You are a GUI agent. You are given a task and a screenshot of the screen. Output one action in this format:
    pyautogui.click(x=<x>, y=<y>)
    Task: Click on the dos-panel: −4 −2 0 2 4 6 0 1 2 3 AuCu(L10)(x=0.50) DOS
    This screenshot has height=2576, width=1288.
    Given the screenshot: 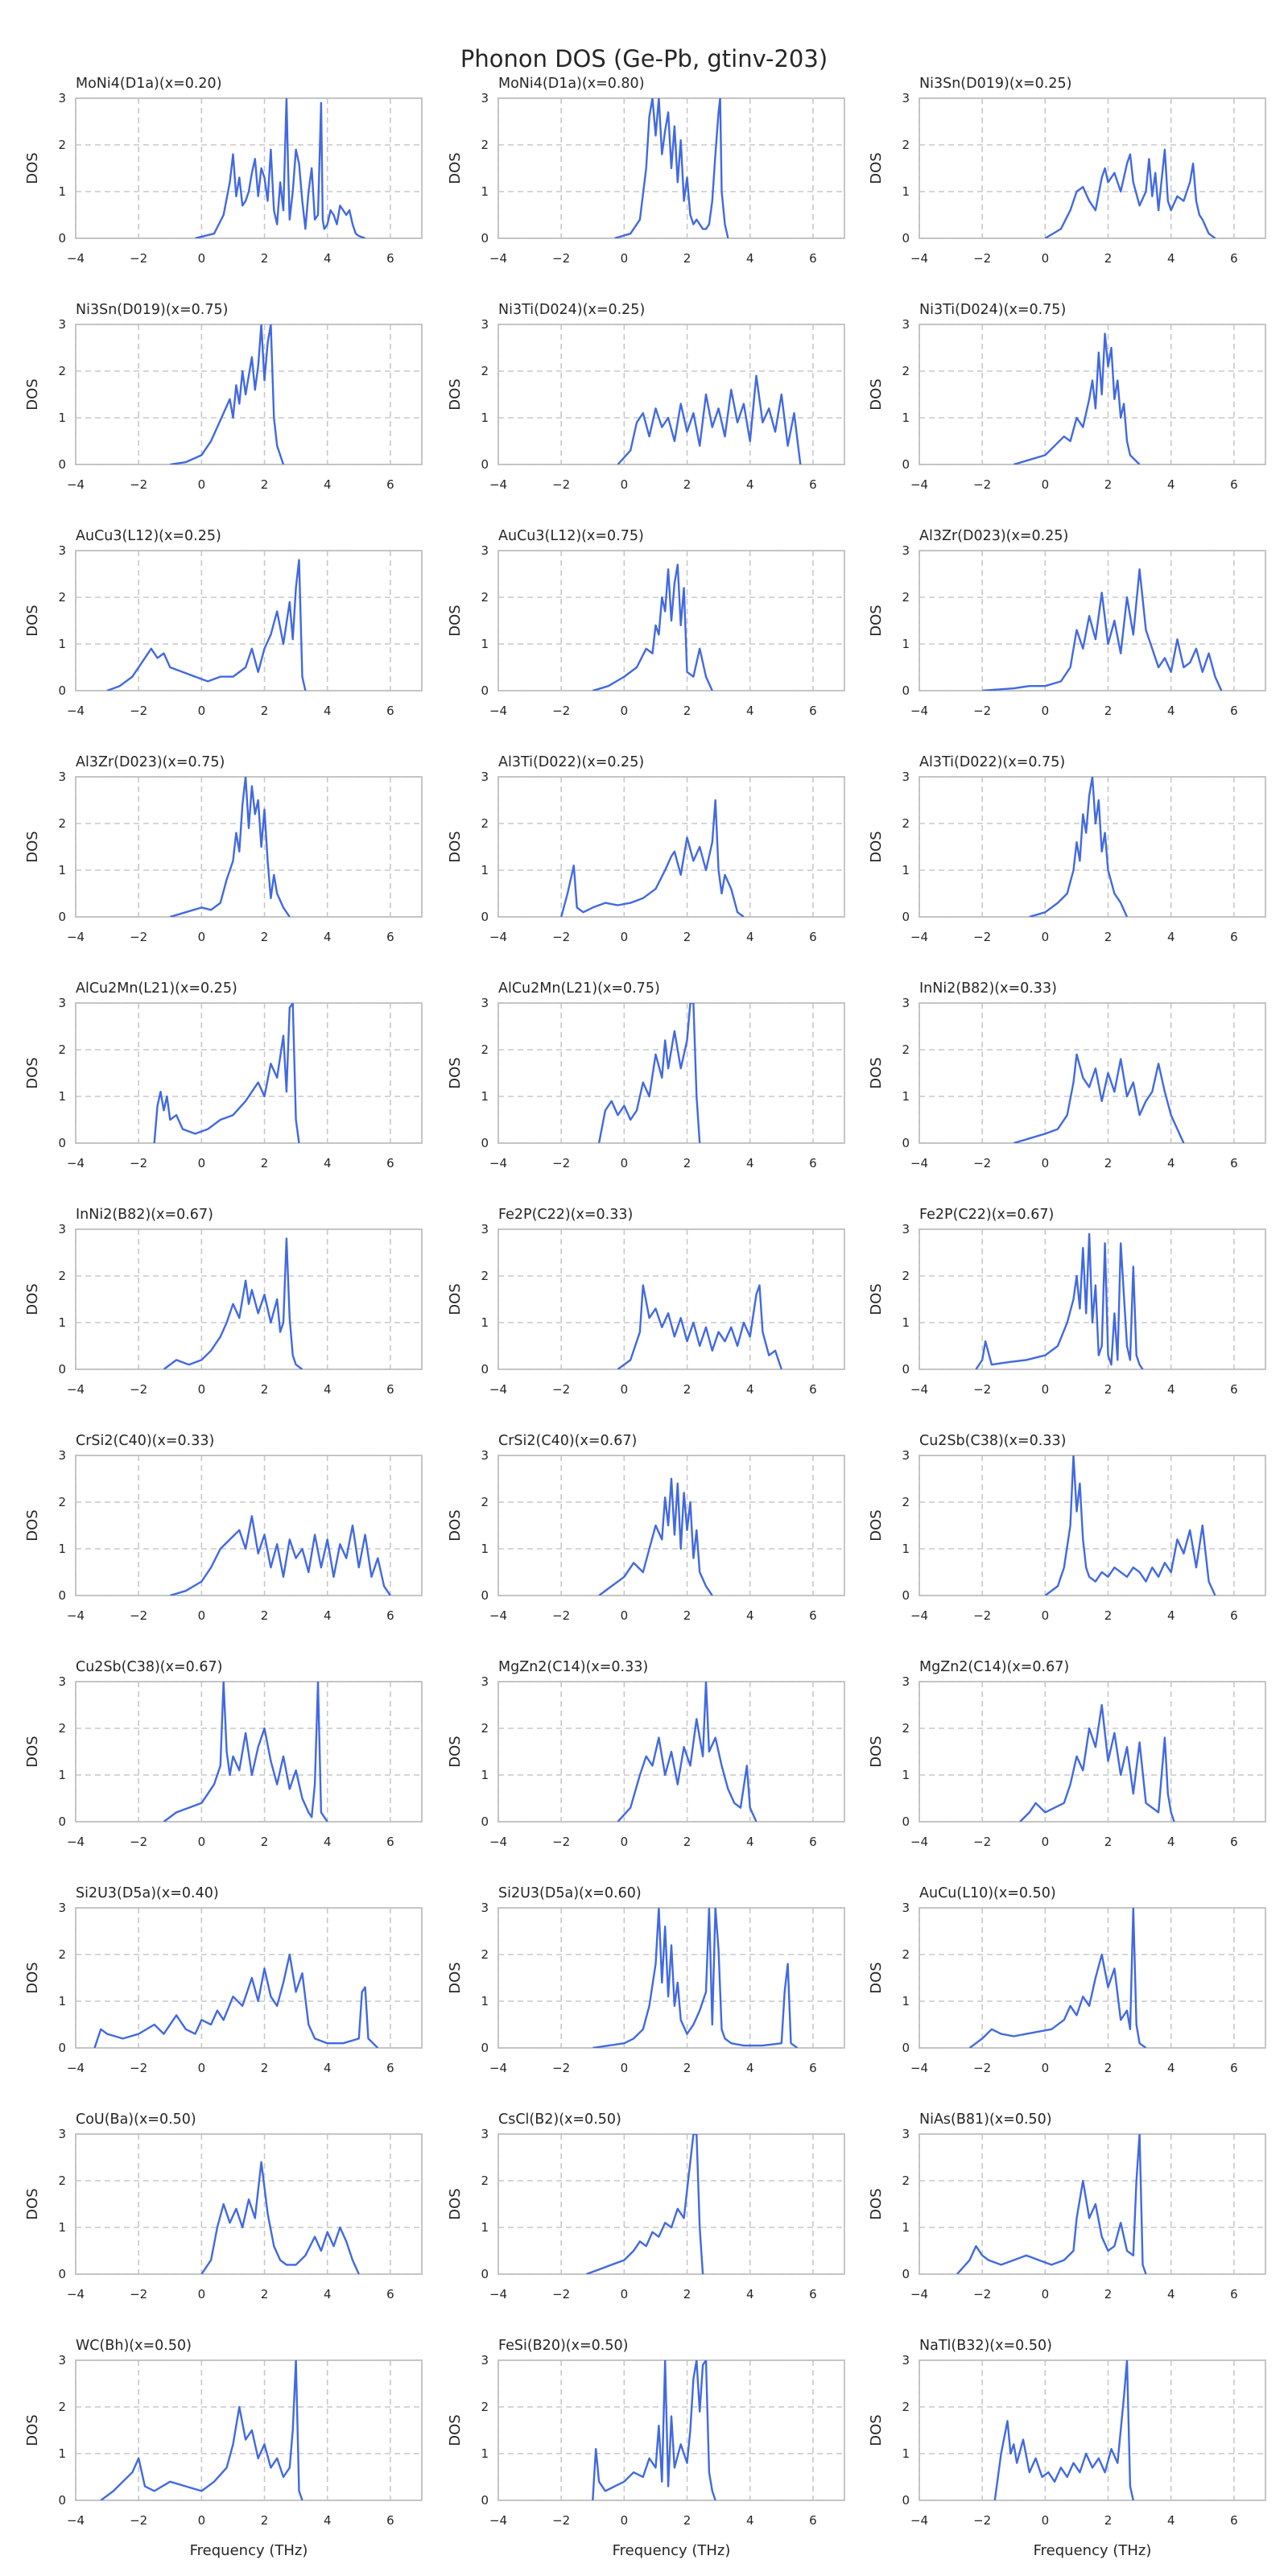 What is the action you would take?
    pyautogui.click(x=1067, y=1980)
    